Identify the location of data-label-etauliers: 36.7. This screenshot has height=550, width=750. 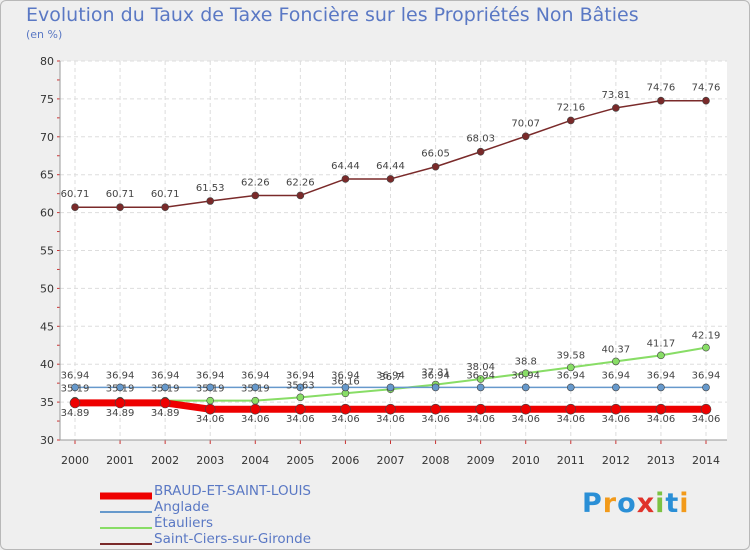
(390, 377).